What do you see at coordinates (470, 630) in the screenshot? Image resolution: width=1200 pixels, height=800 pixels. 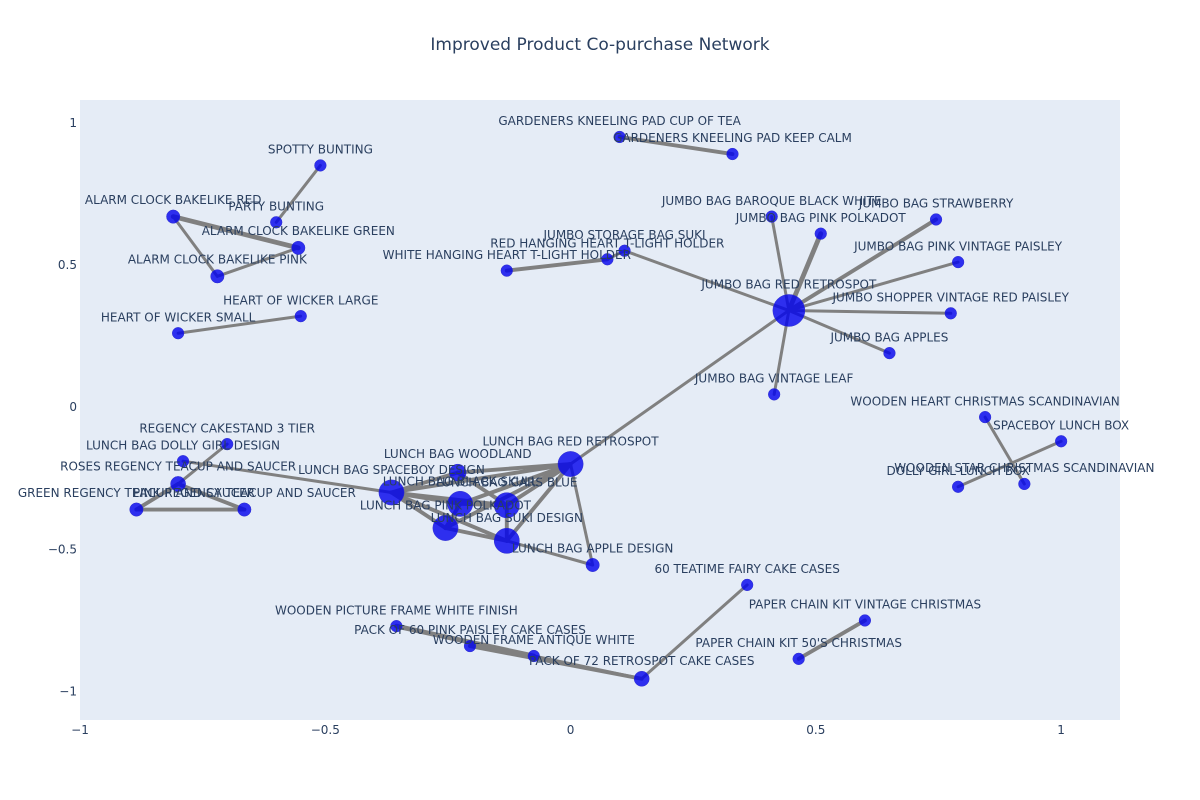 I see `node-label-pack-of-60-pink-paisley-cake-cases: PACK OF 60 PINK PAISLEY CAKE CASES` at bounding box center [470, 630].